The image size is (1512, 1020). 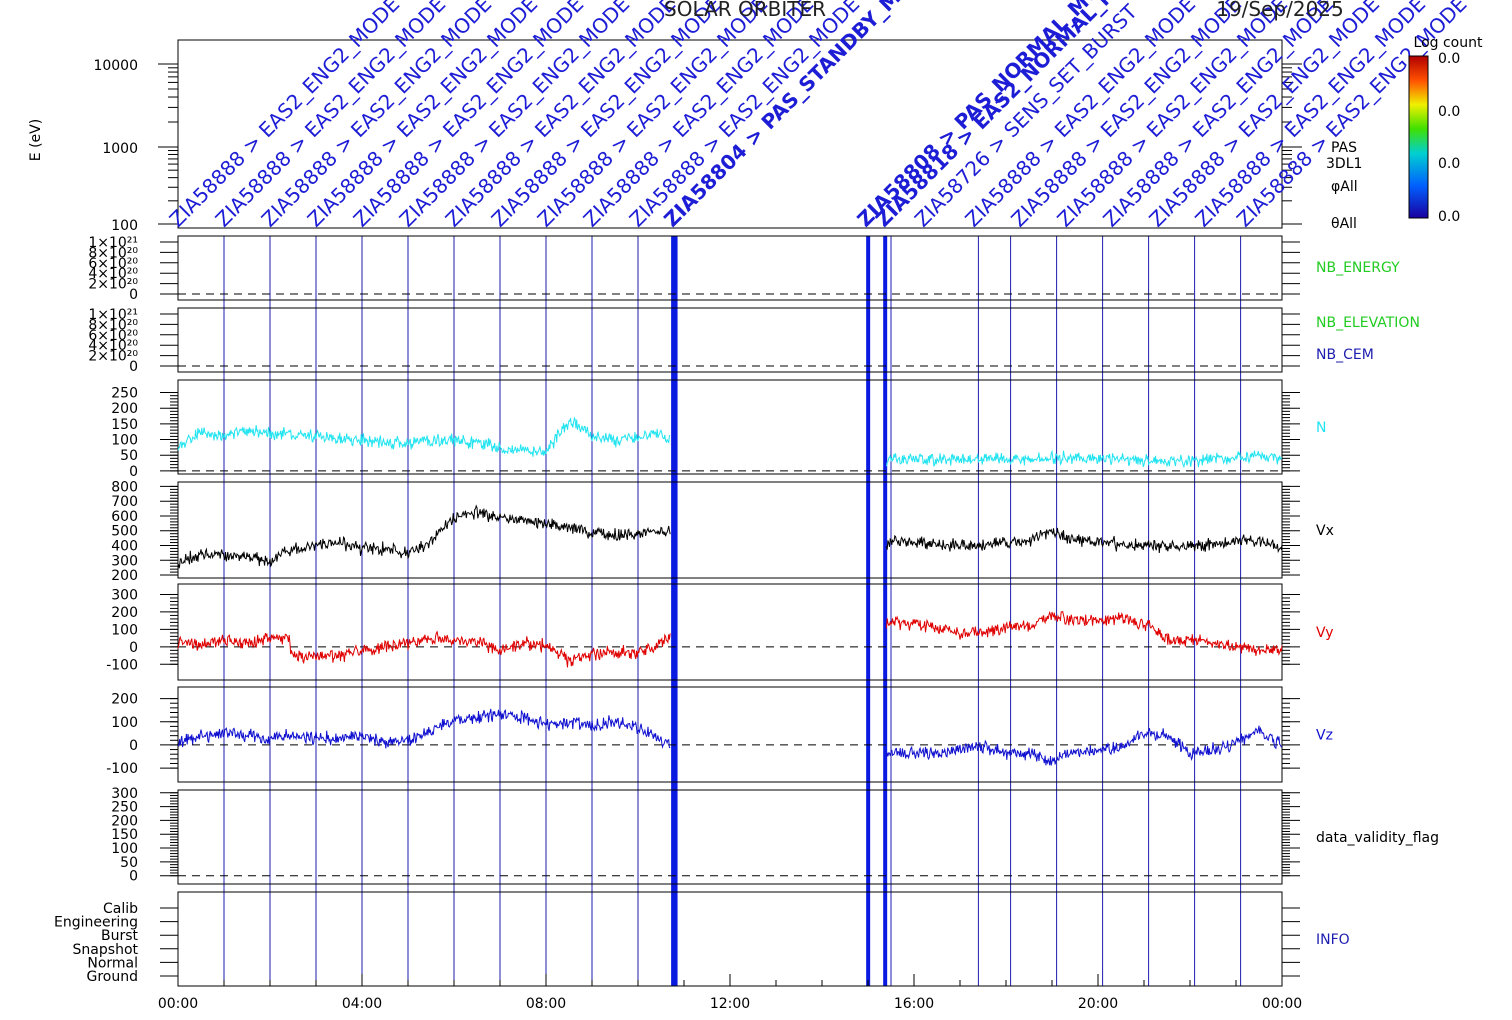 What do you see at coordinates (124, 226) in the screenshot?
I see `spectrogram-ytick-100: 100` at bounding box center [124, 226].